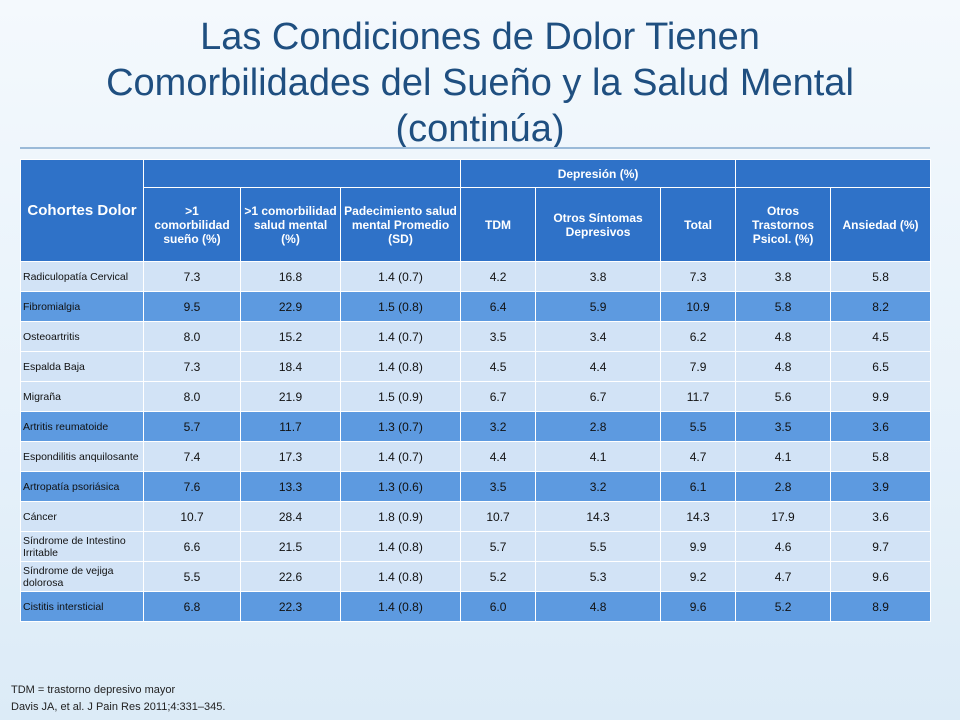 This screenshot has width=960, height=720. Describe the element at coordinates (881, 366) in the screenshot. I see `table-cell: 6.5` at that location.